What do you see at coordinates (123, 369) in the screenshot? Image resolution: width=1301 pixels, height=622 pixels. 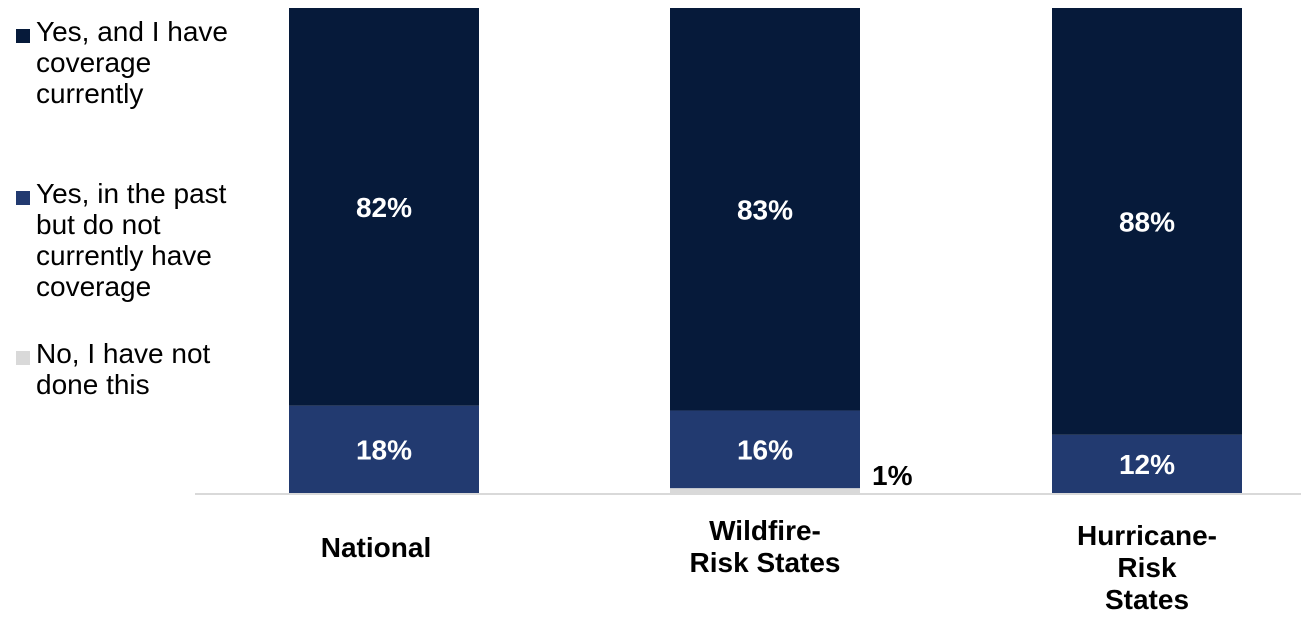 I see `legend-label: No, I have not done this` at bounding box center [123, 369].